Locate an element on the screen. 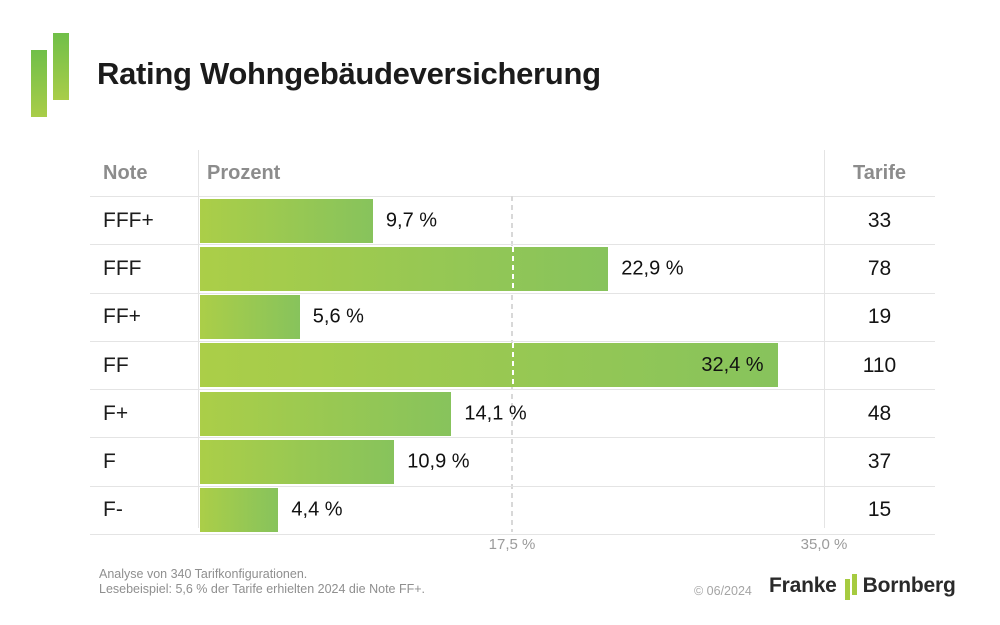  column-header-note: Note is located at coordinates (125, 172).